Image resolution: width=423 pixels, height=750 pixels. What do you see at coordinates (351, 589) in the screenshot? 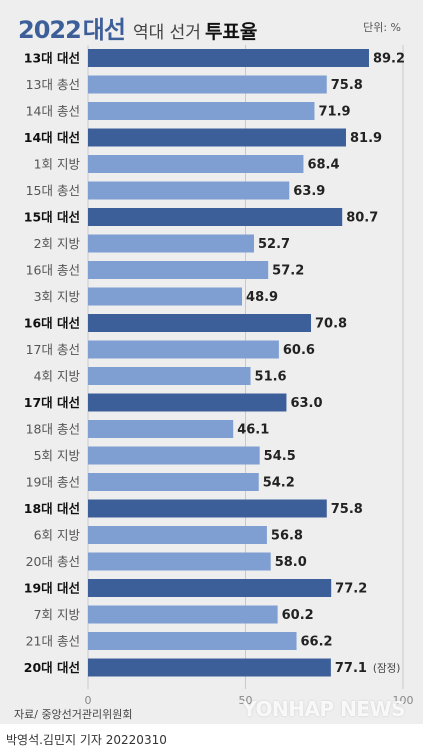
I see `value-label: 77.2` at bounding box center [351, 589].